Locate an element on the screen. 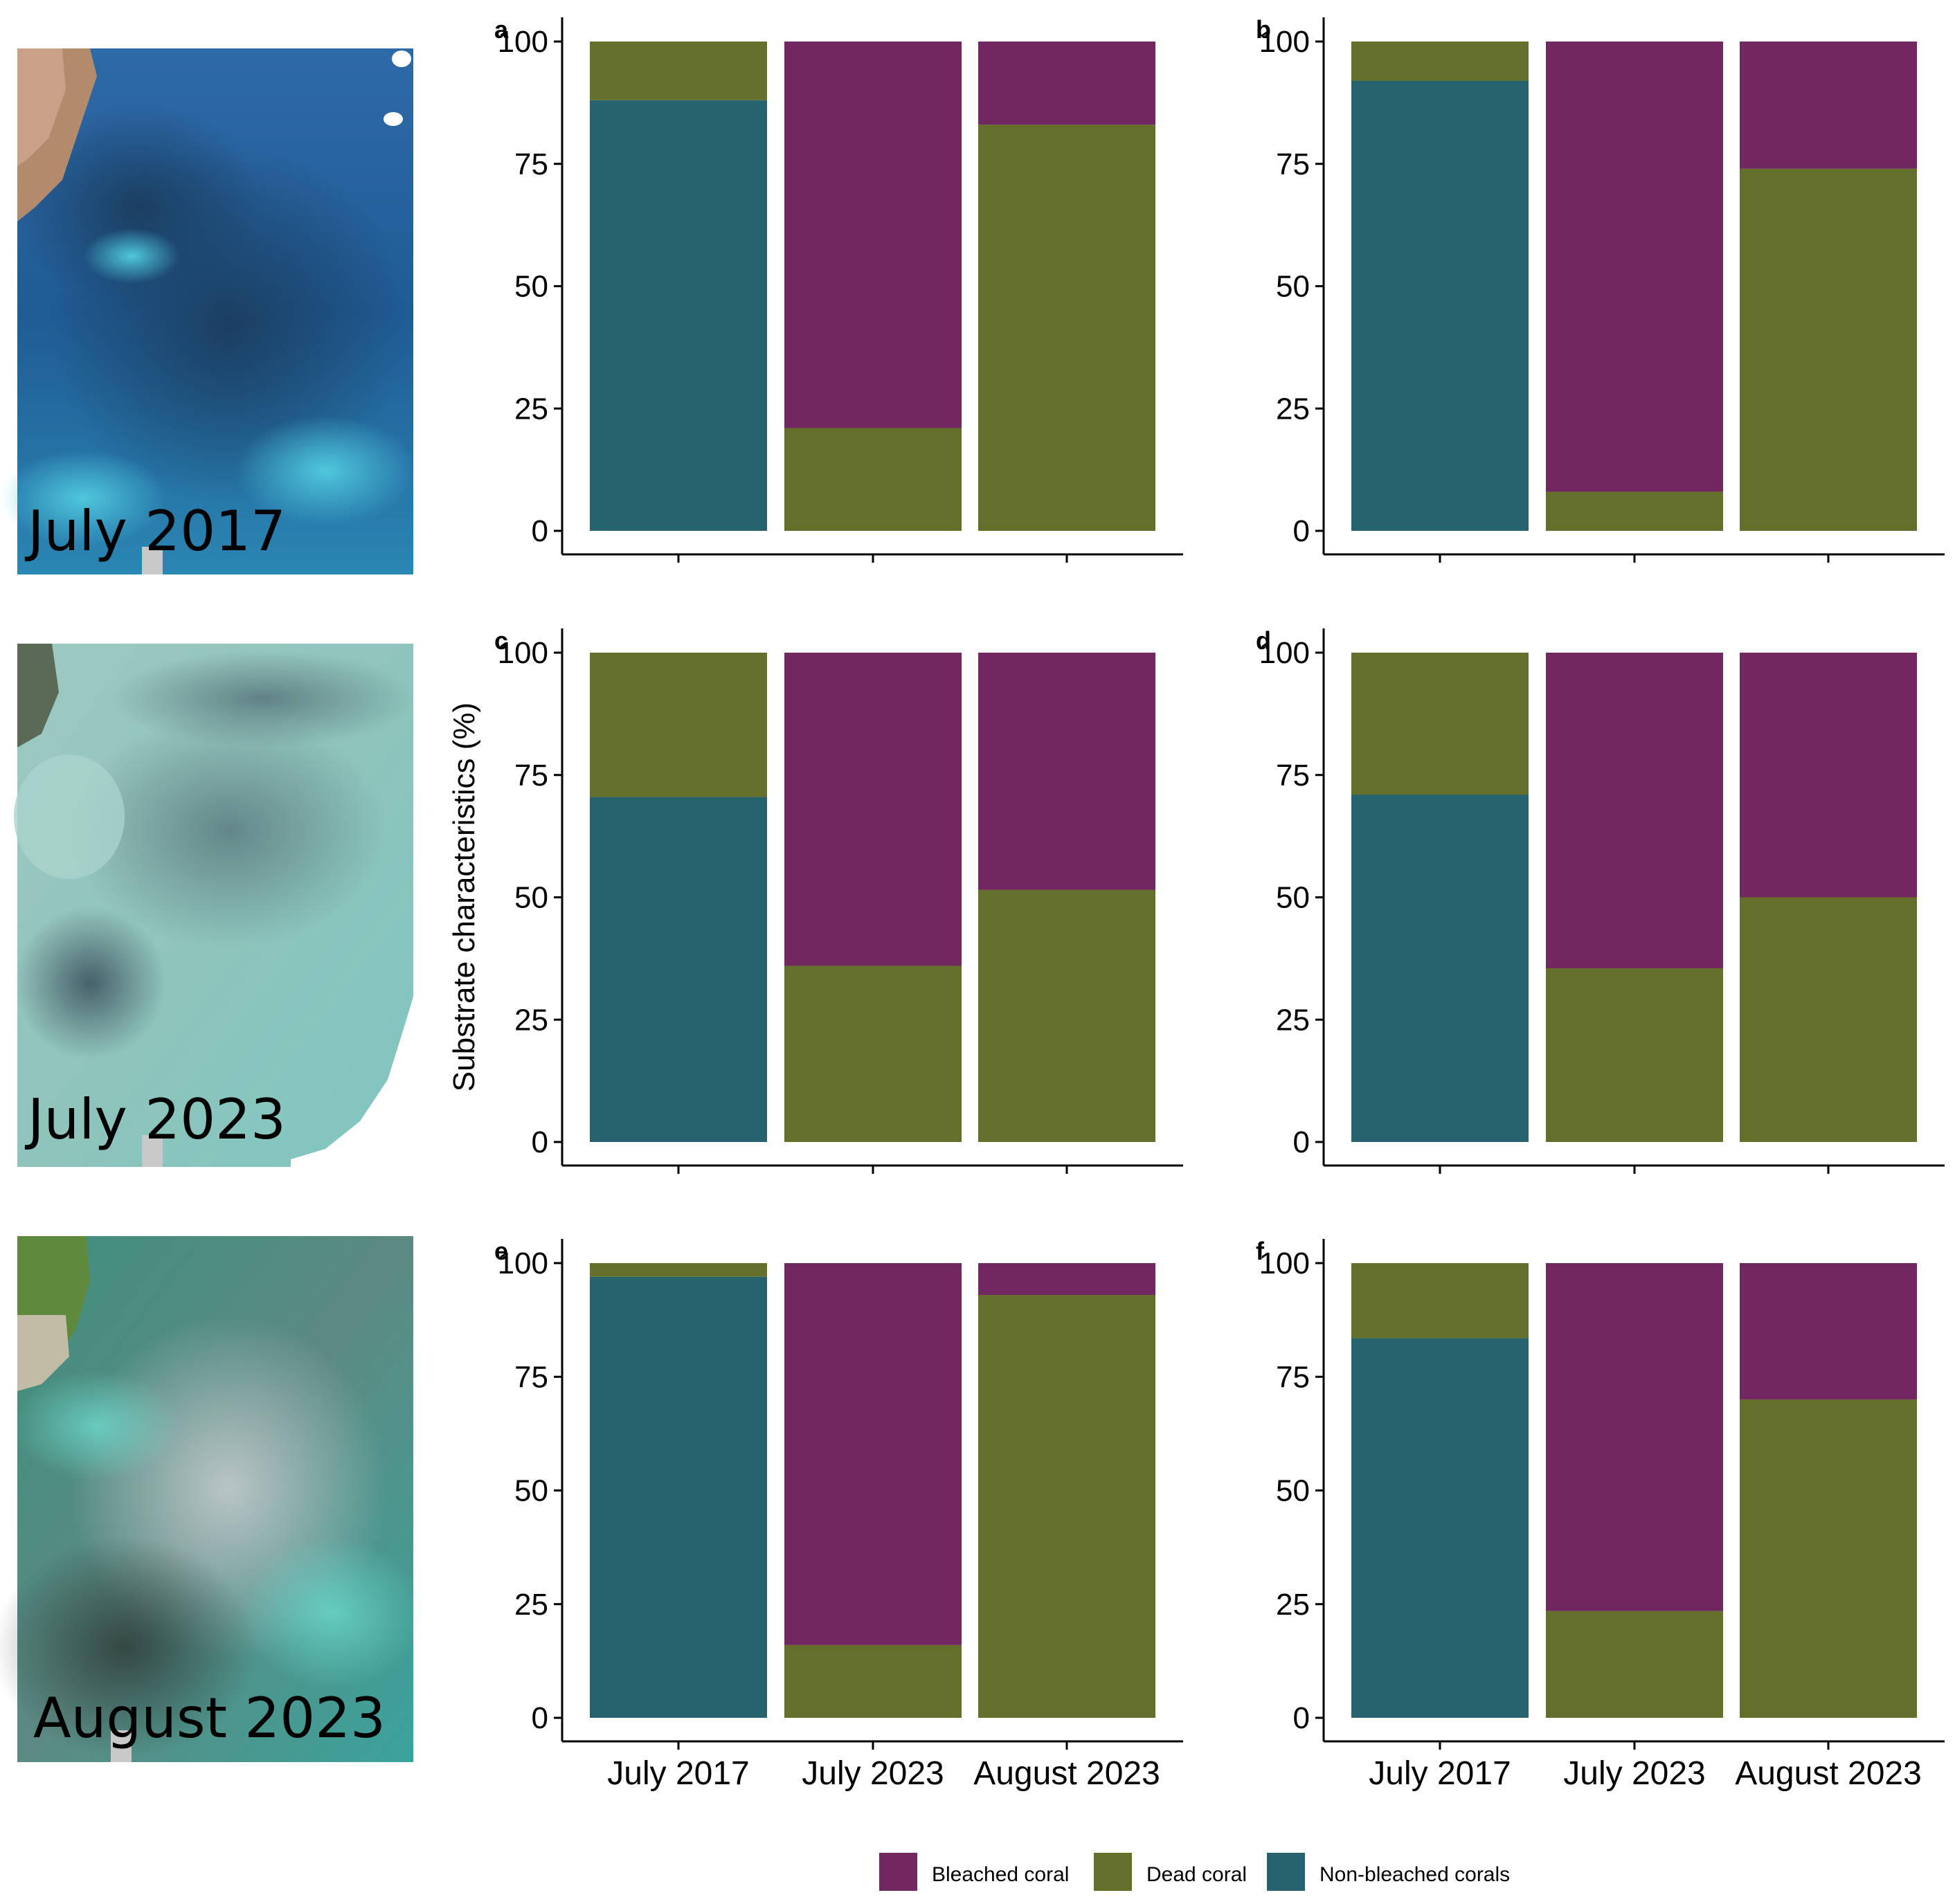 This screenshot has width=1955, height=1904. photo-july-2017: July 2017 is located at coordinates (208, 311).